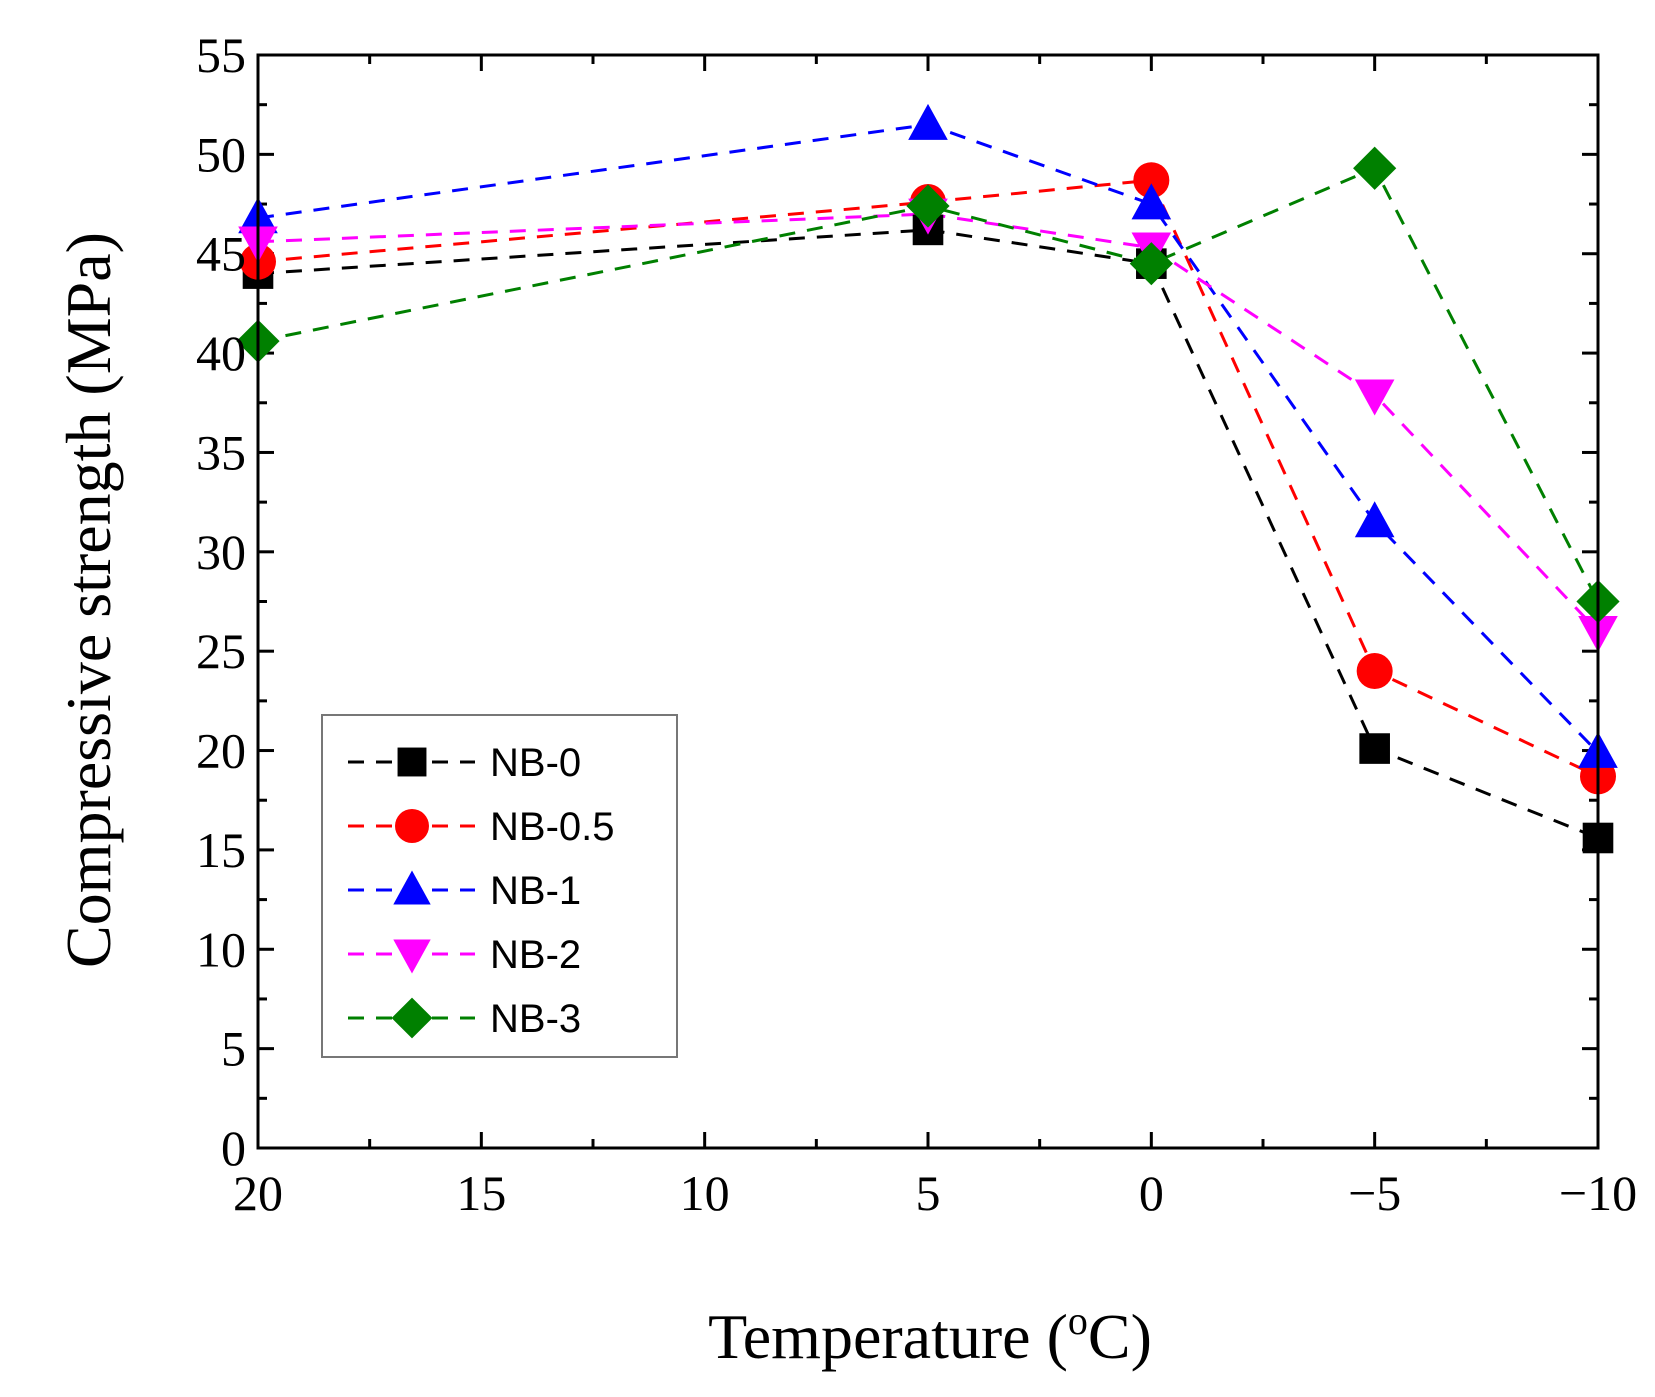 This screenshot has width=1655, height=1397. Describe the element at coordinates (221, 353) in the screenshot. I see `y-tick-label: 40` at that location.